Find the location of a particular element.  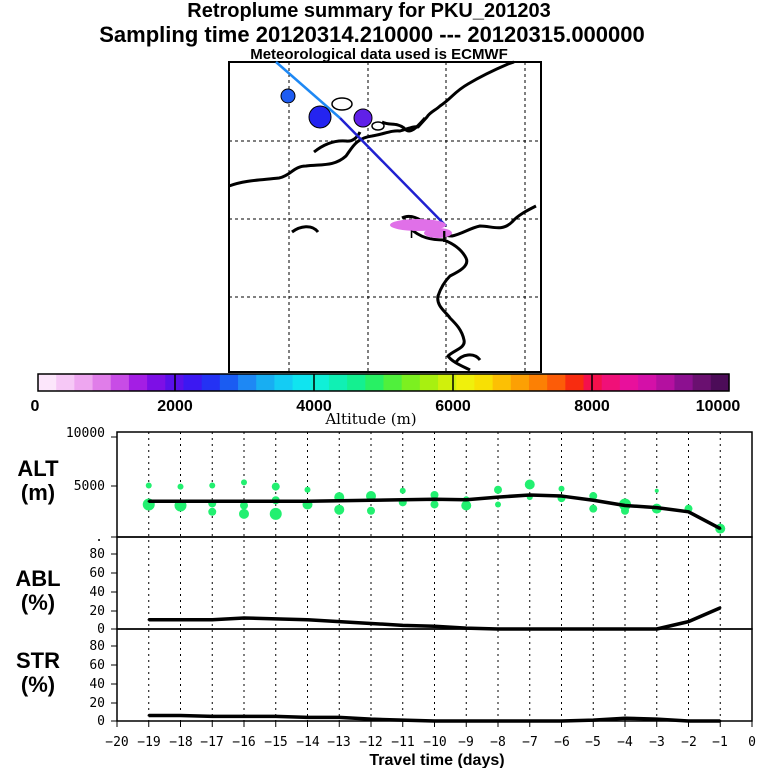

abl-panel-label: ABL is located at coordinates (37, 578).